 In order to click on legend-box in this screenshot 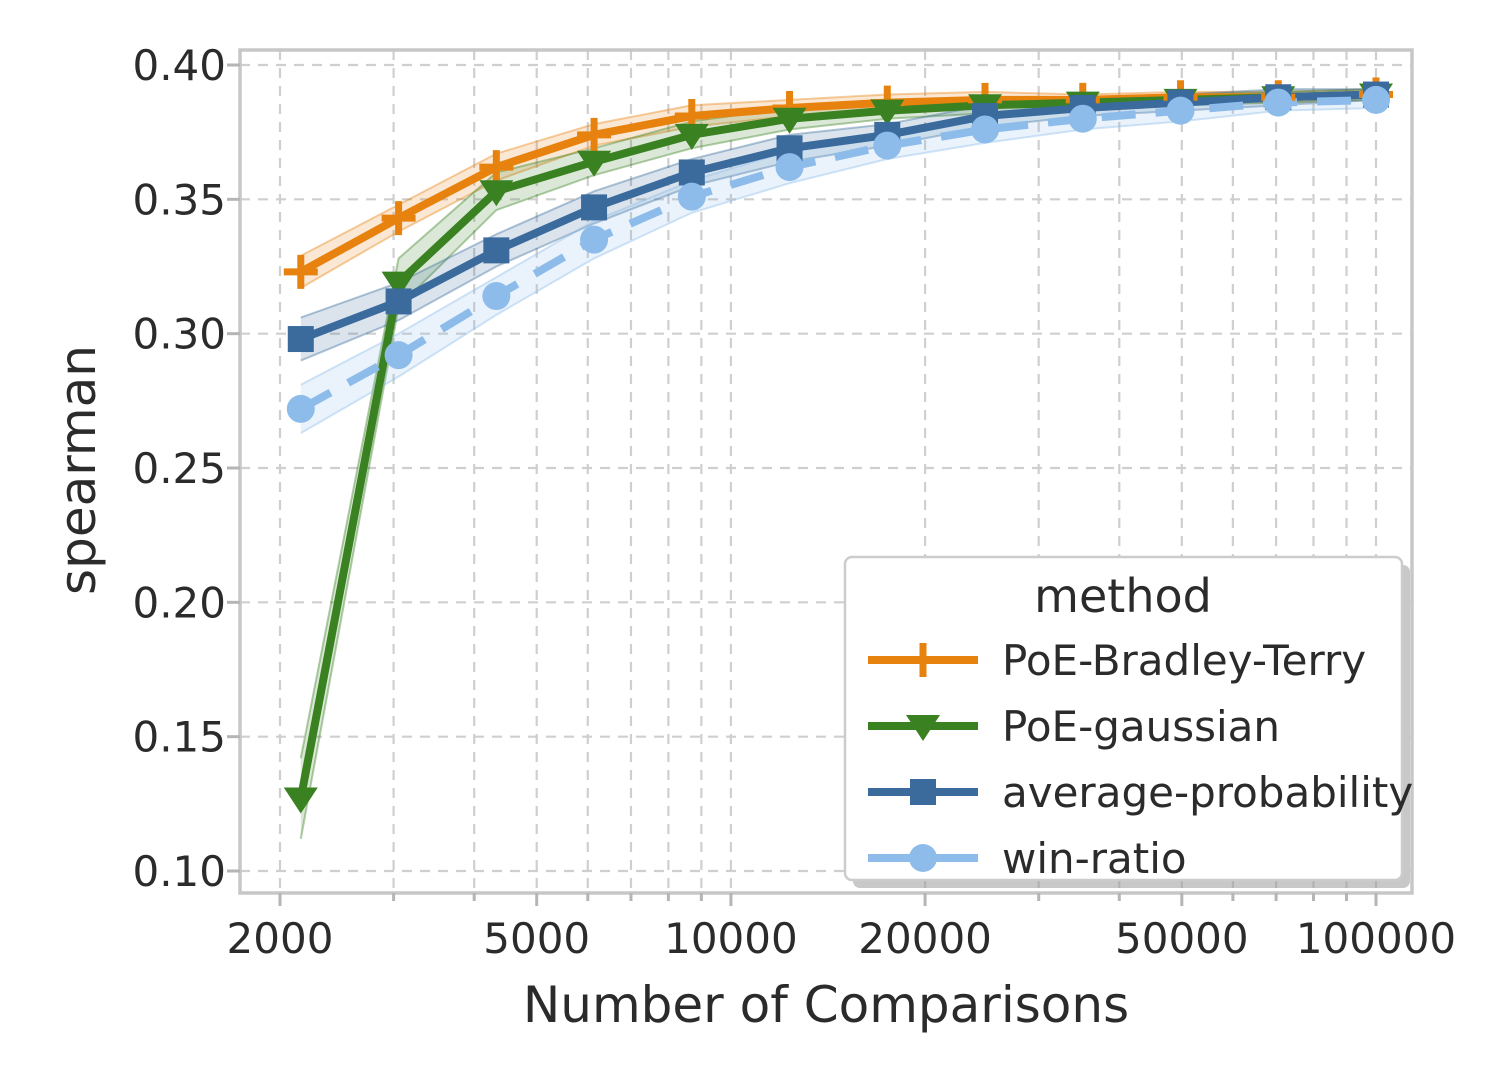, I will do `click(1123, 718)`.